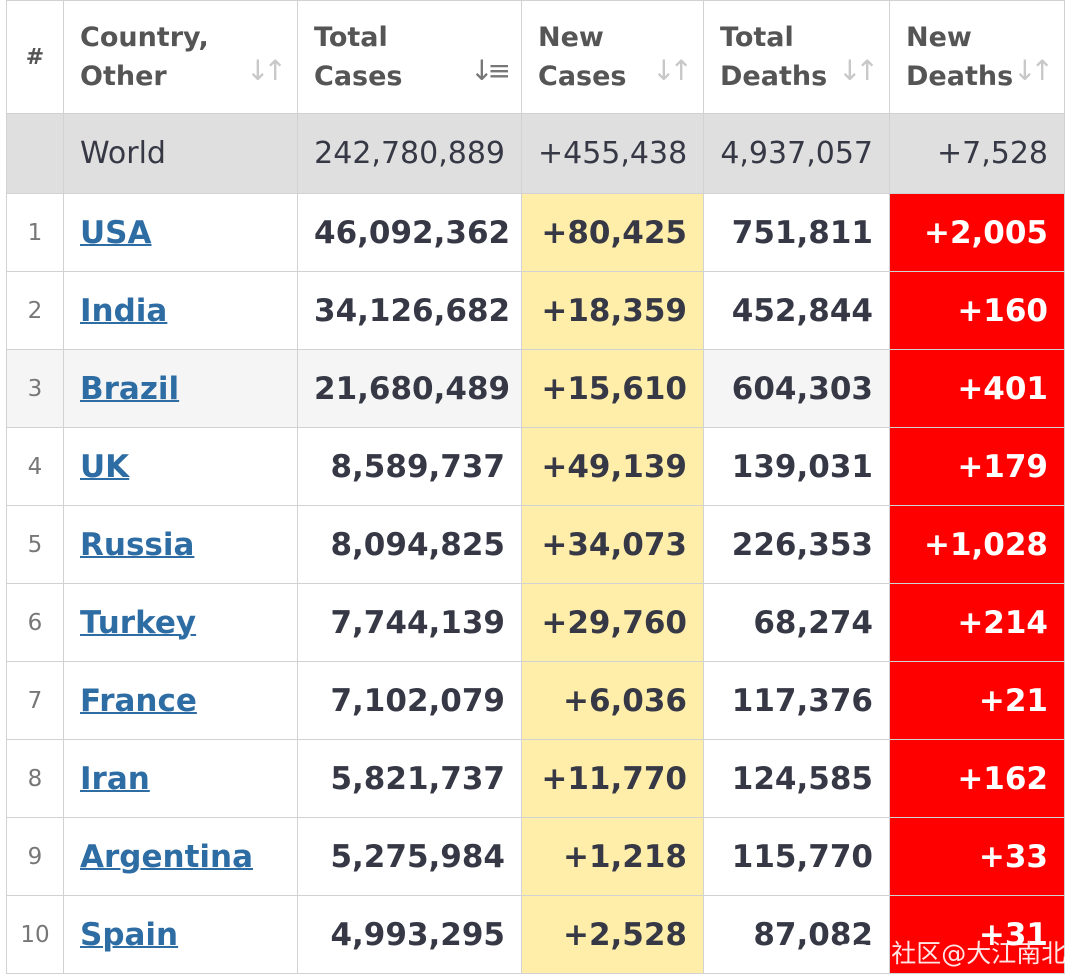  Describe the element at coordinates (130, 388) in the screenshot. I see `country-link: Brazil` at that location.